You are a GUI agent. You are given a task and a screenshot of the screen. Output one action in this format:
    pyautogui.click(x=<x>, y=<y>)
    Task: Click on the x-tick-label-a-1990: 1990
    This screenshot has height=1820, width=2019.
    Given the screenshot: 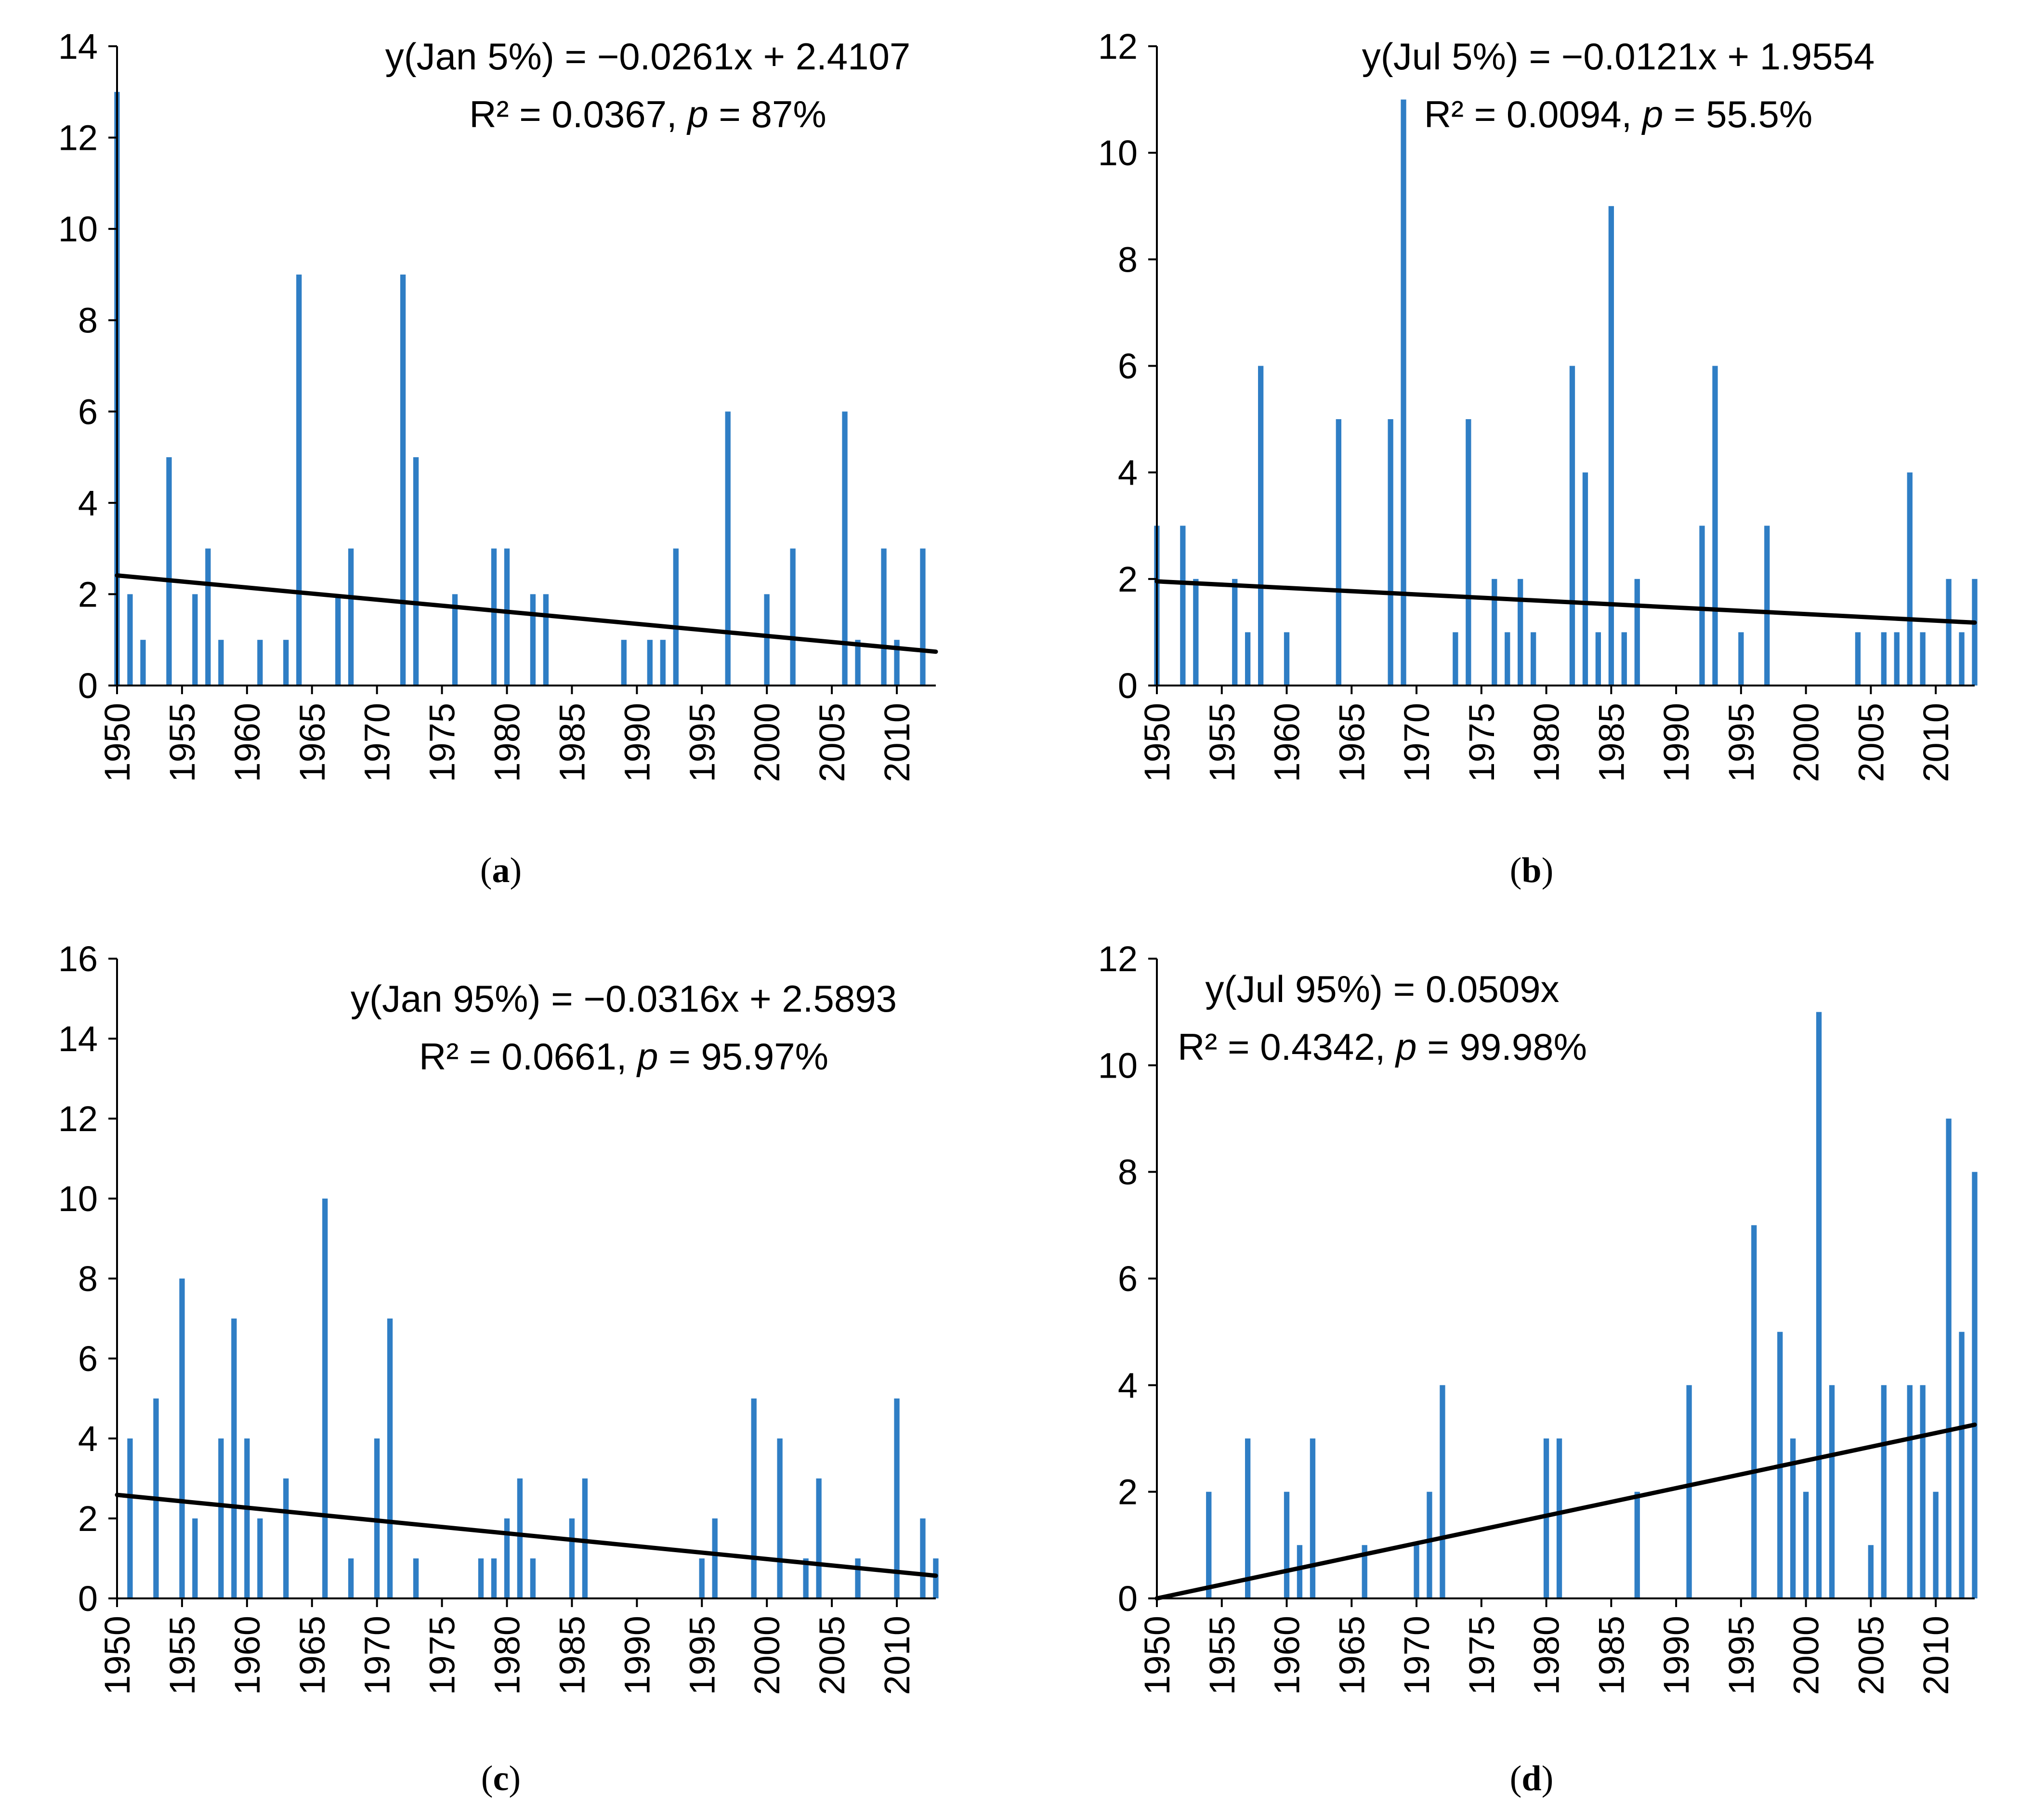 What is the action you would take?
    pyautogui.click(x=637, y=743)
    